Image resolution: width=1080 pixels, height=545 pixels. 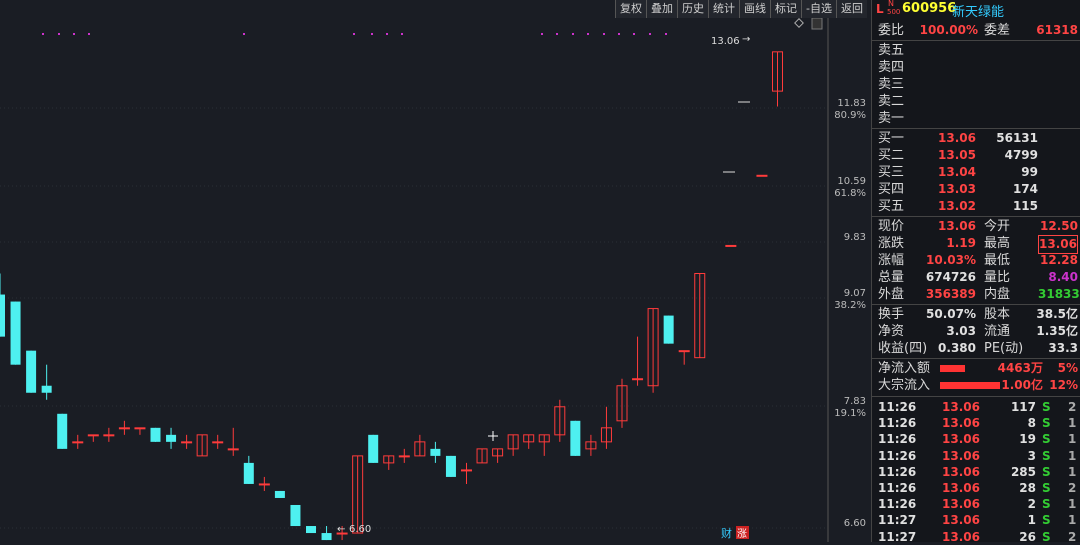 What do you see at coordinates (979, 488) in the screenshot?
I see `tick-row: 11:26 13.06 28 S 2` at bounding box center [979, 488].